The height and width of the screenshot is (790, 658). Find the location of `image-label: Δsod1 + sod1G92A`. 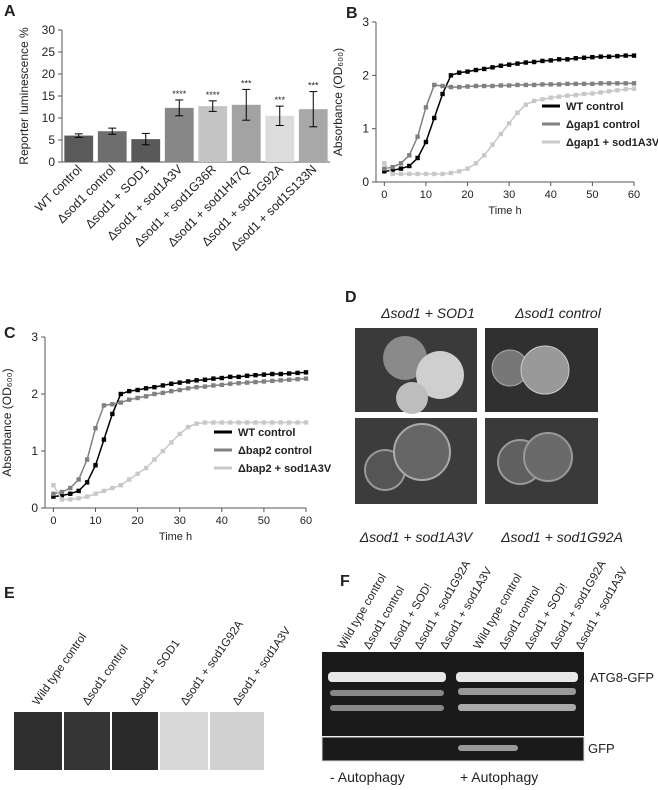

image-label: Δsod1 + sod1G92A is located at coordinates (561, 537).